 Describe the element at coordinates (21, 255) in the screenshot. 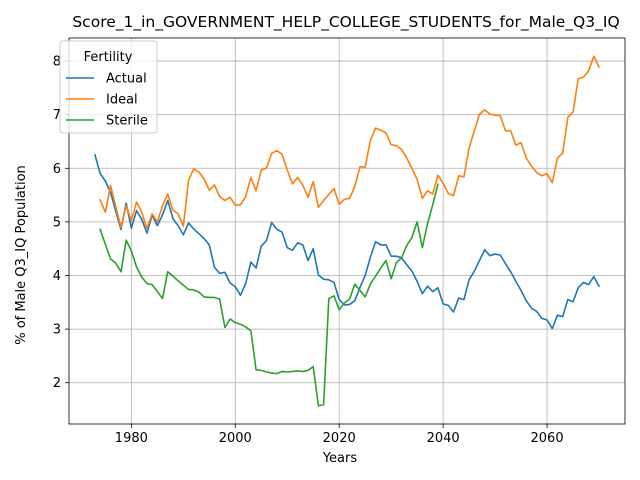

I see `y-axis-title: % of Male Q3_IQ Population` at that location.